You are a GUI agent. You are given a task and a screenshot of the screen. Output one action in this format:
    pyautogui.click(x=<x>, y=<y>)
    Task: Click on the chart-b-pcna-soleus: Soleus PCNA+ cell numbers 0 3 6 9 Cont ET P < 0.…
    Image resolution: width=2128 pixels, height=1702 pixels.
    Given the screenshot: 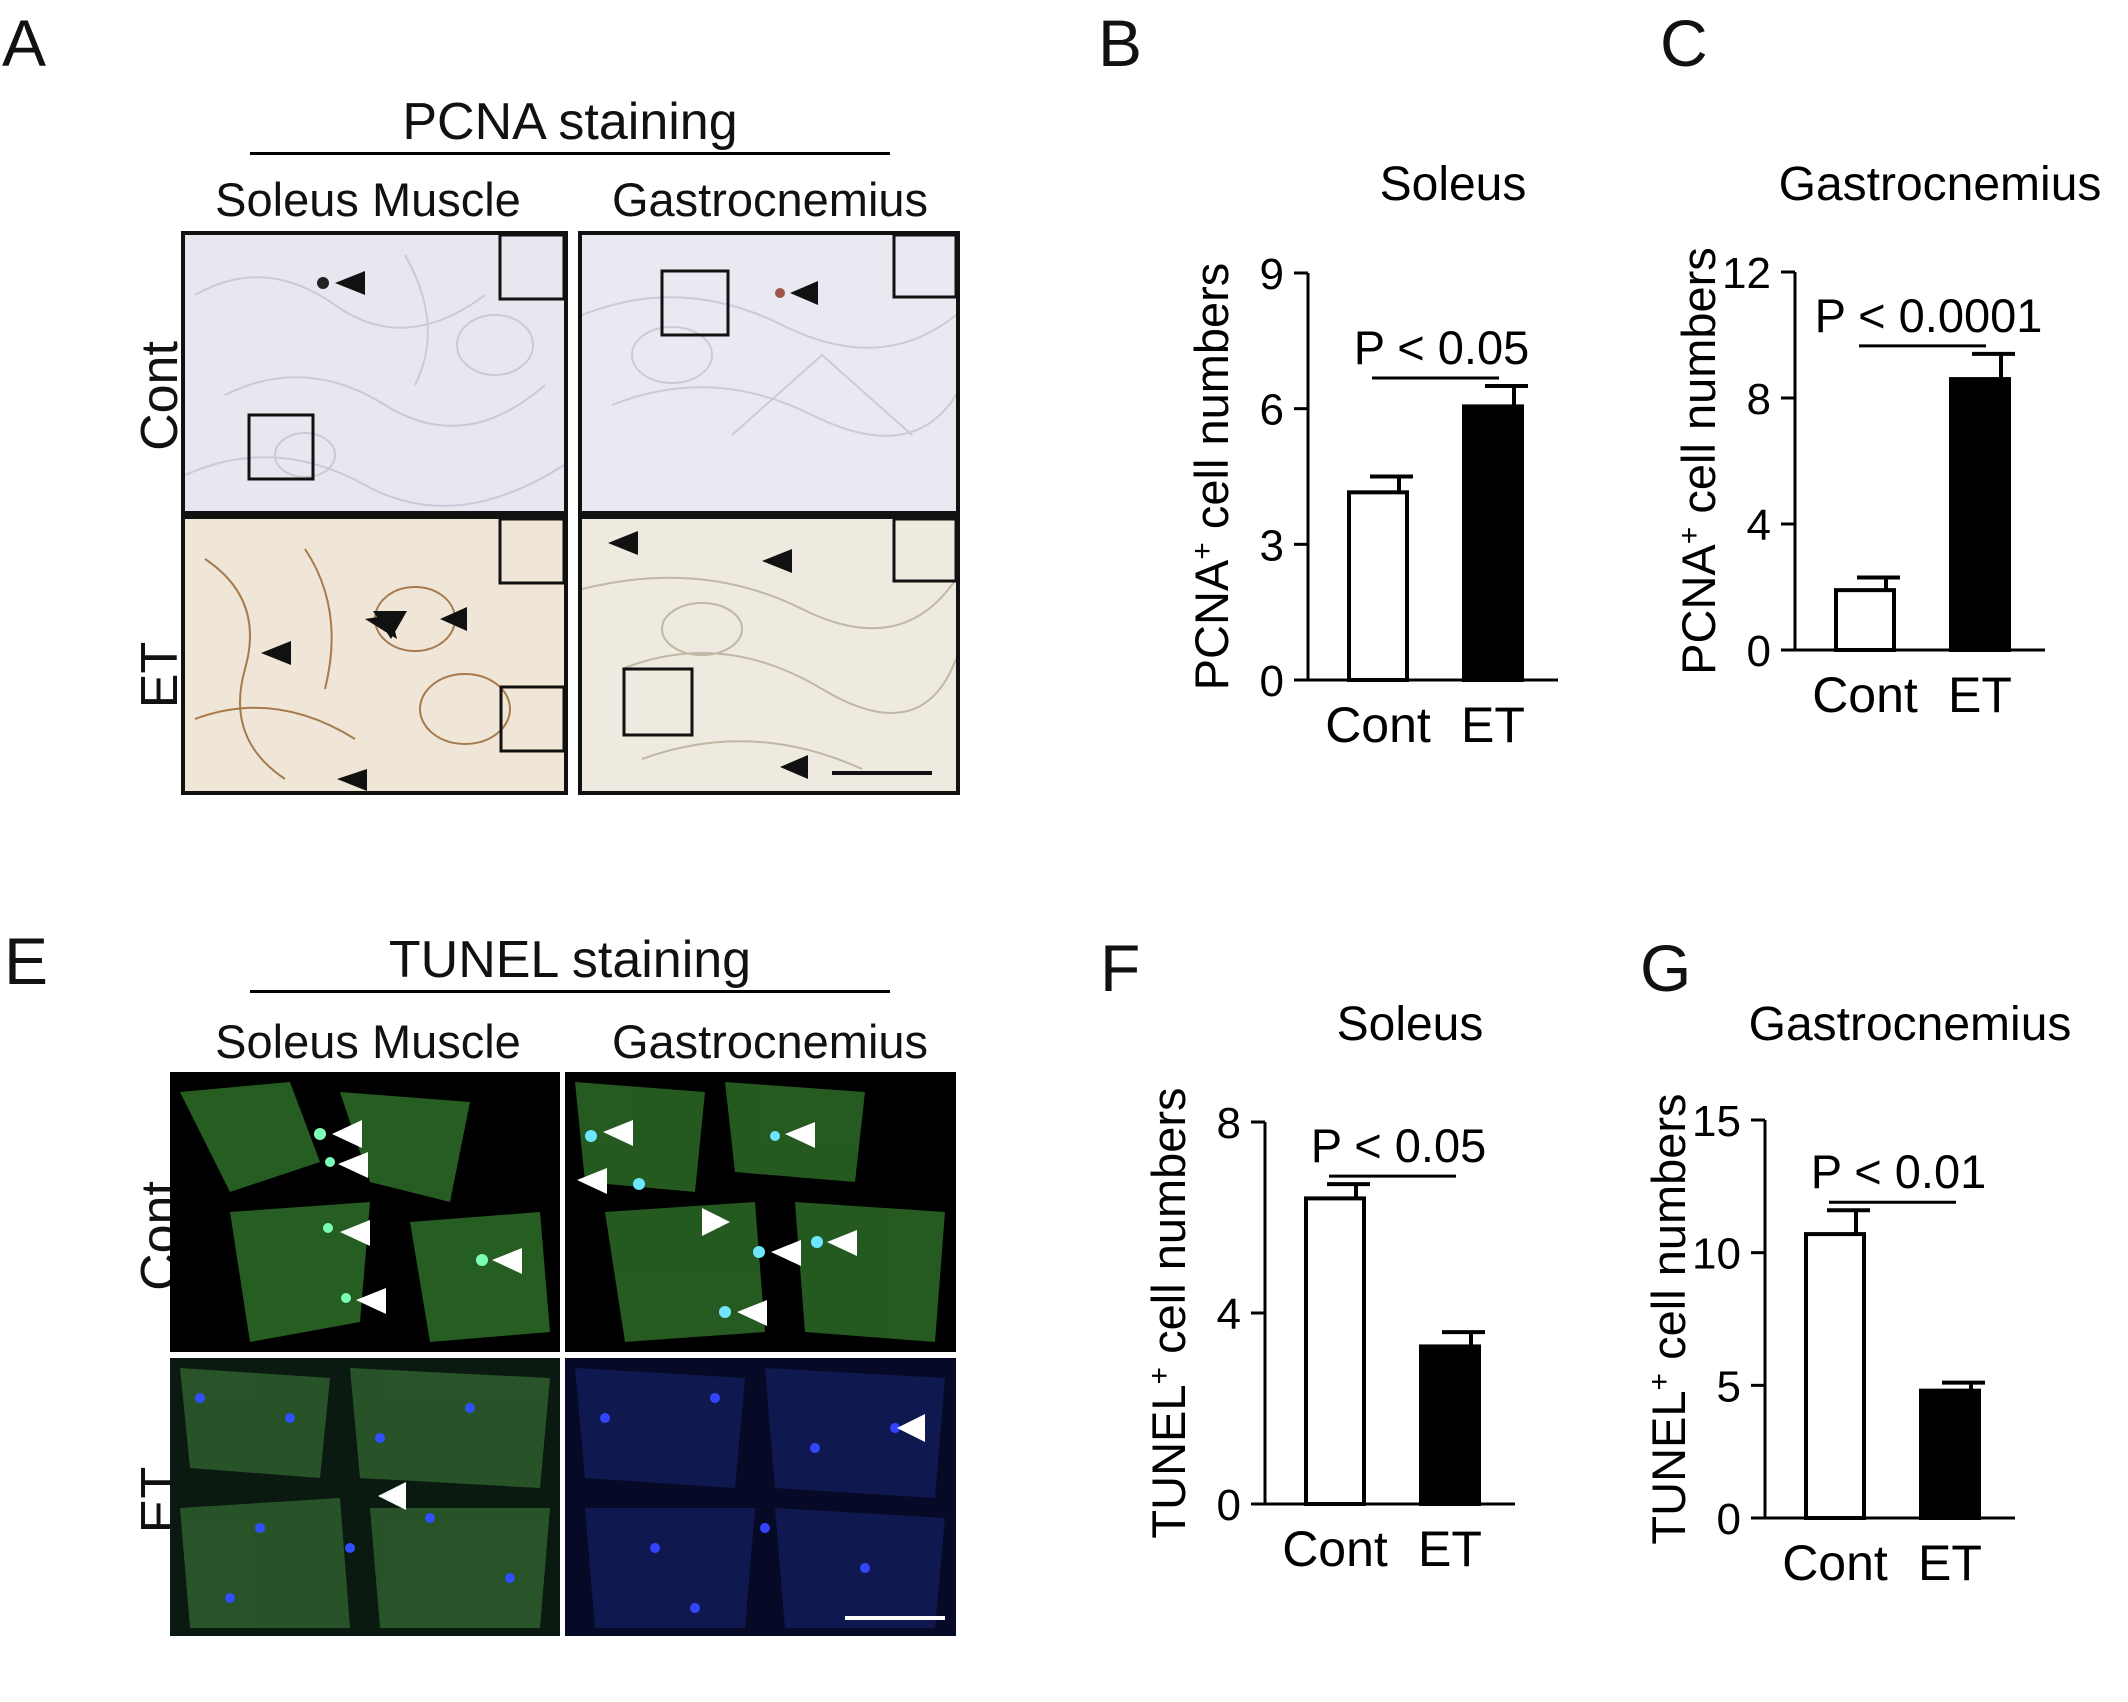 What is the action you would take?
    pyautogui.click(x=1371, y=455)
    